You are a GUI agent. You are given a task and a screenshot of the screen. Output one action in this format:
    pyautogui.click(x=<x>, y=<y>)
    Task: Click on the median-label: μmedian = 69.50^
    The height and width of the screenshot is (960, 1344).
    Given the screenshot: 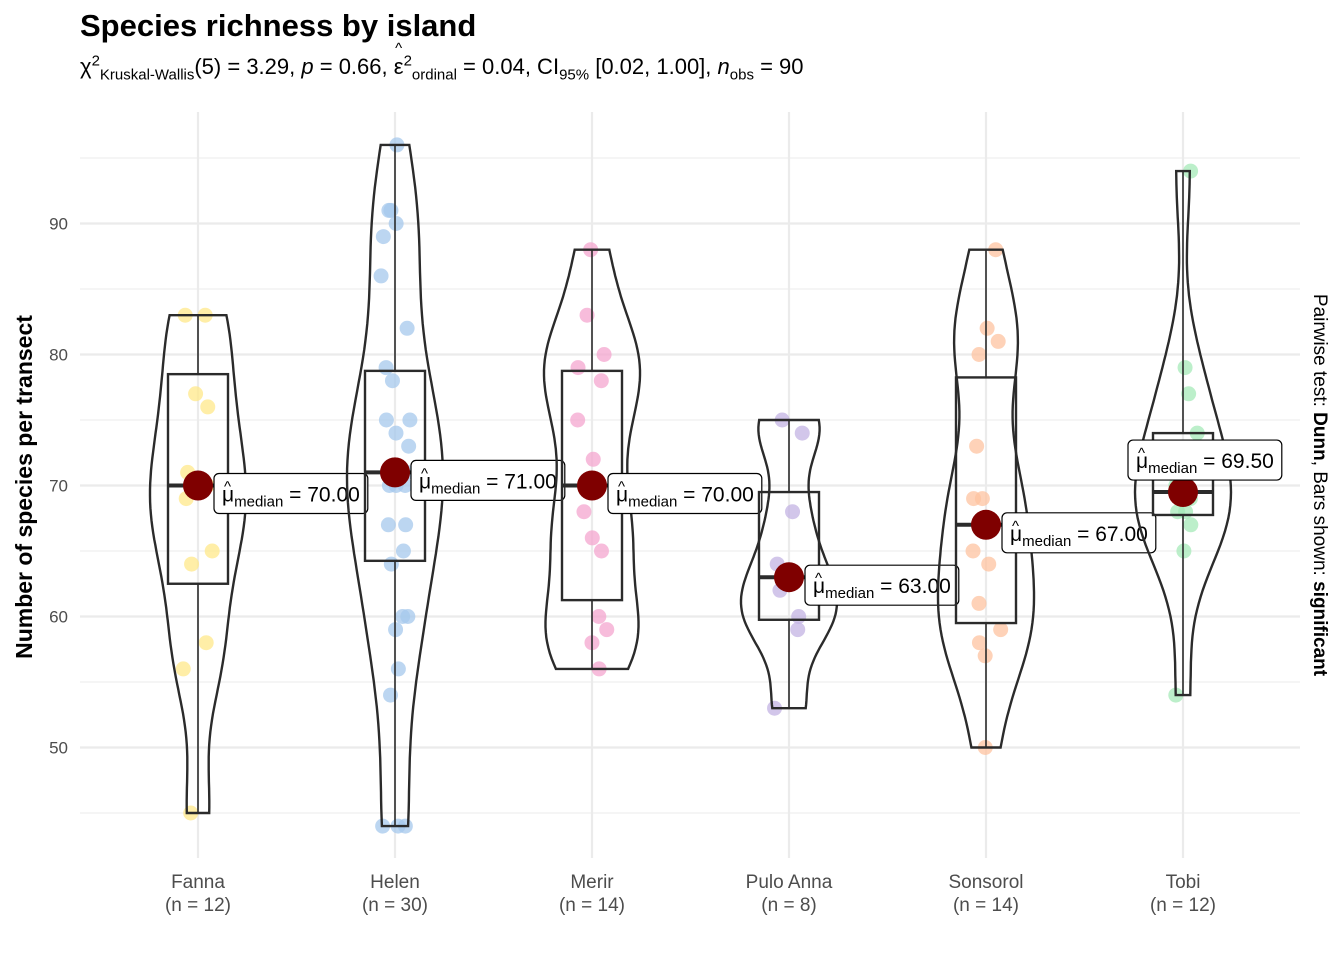 What is the action you would take?
    pyautogui.click(x=1205, y=460)
    